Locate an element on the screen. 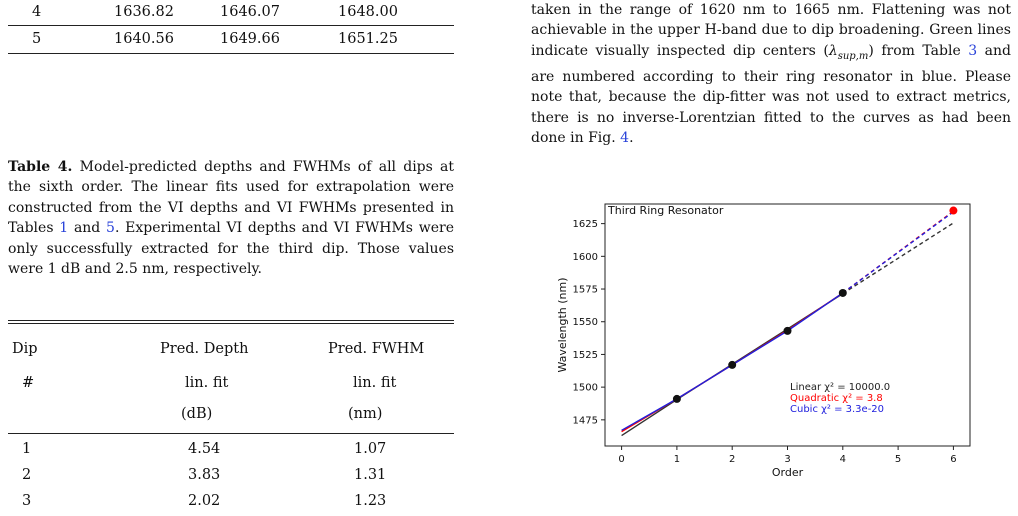 This screenshot has height=516, width=1018. table-divider is located at coordinates (231, 25).